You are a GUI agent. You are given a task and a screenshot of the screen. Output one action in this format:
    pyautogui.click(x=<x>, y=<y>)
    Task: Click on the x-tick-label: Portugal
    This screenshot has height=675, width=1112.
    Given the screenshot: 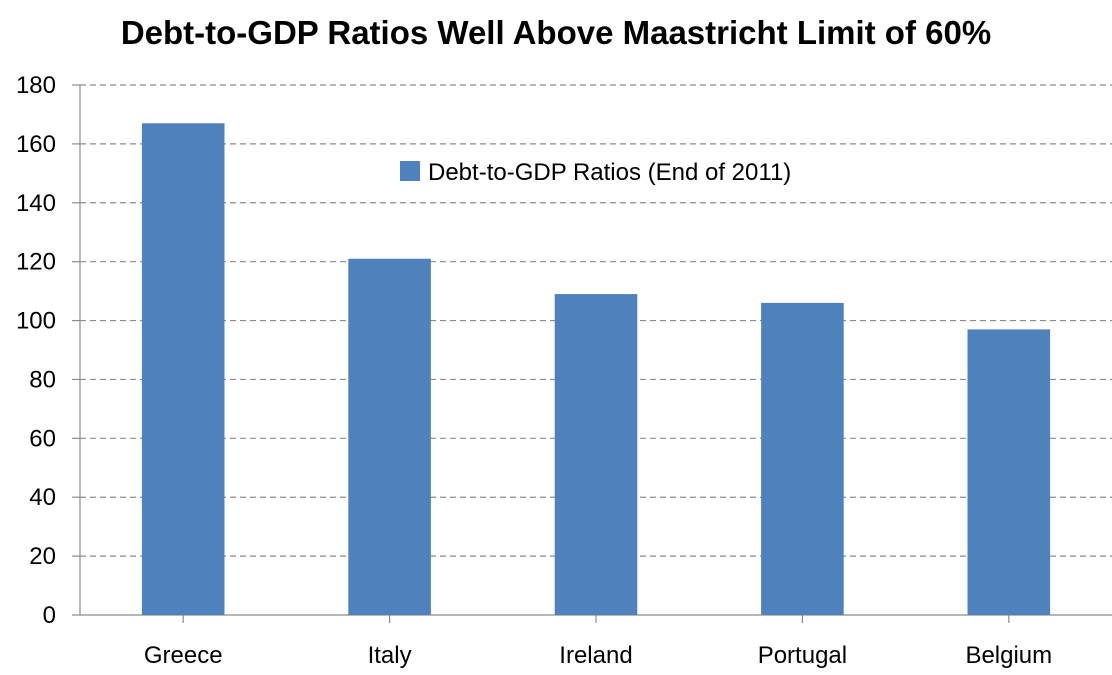 What is the action you would take?
    pyautogui.click(x=802, y=655)
    